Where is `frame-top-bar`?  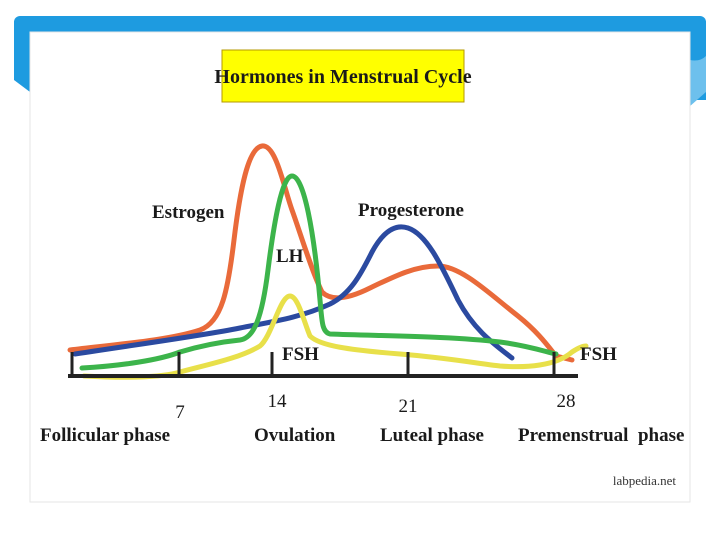
frame-top-bar is located at coordinates (360, 24).